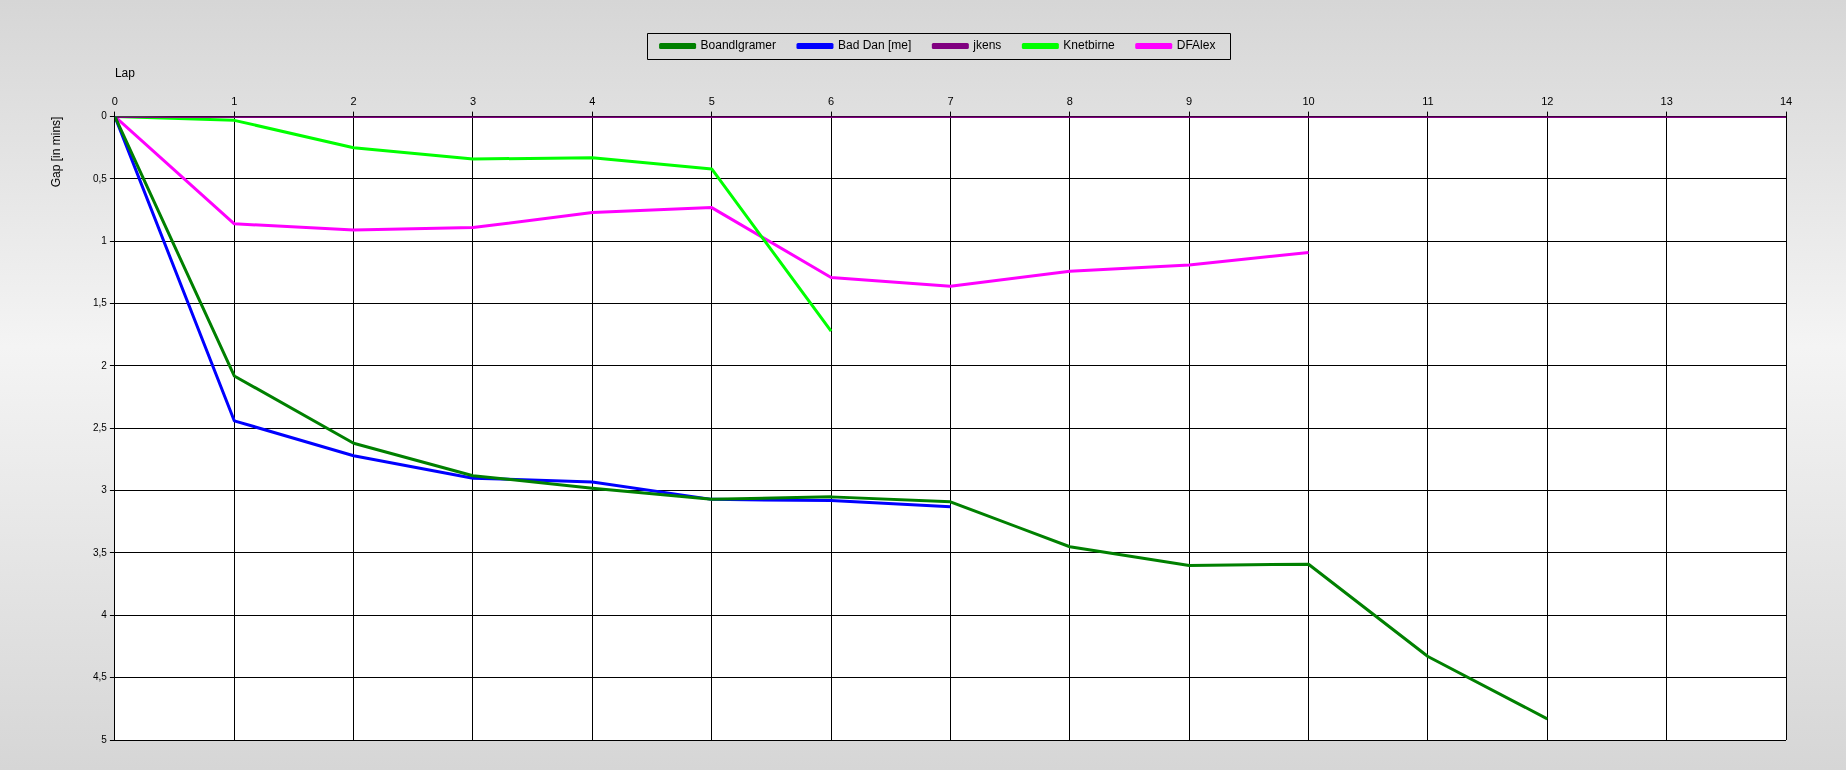  What do you see at coordinates (1308, 101) in the screenshot?
I see `x-tick-label: 10` at bounding box center [1308, 101].